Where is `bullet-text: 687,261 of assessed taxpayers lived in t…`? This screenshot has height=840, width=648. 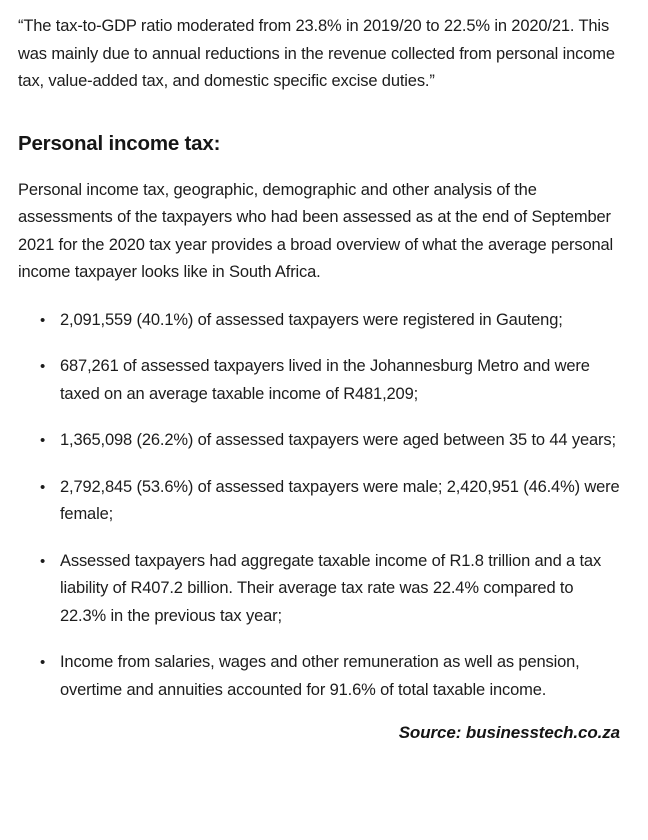 bullet-text: 687,261 of assessed taxpayers lived in t… is located at coordinates (325, 380).